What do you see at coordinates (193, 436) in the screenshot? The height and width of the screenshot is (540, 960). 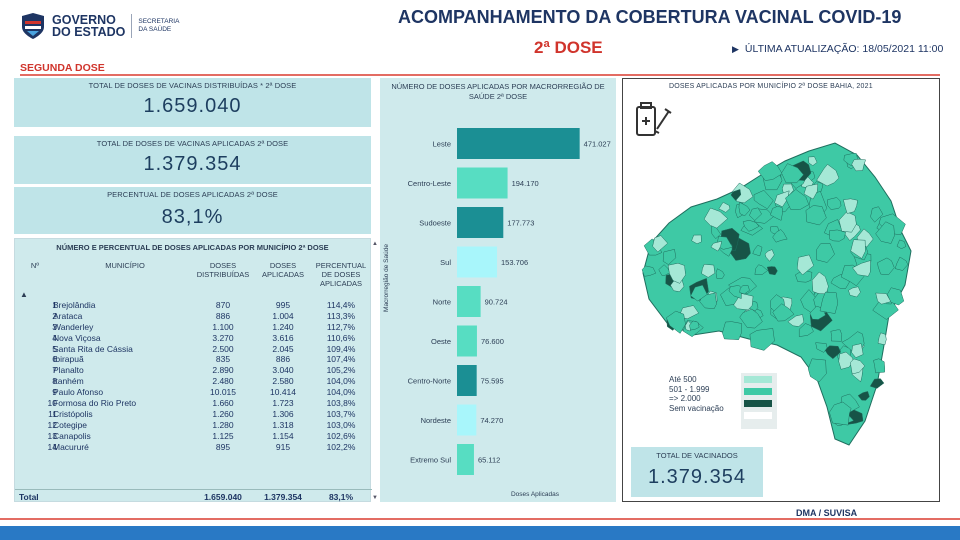 I see `table-row: 13 Canapolis 1.125 1.154 102,6%` at bounding box center [193, 436].